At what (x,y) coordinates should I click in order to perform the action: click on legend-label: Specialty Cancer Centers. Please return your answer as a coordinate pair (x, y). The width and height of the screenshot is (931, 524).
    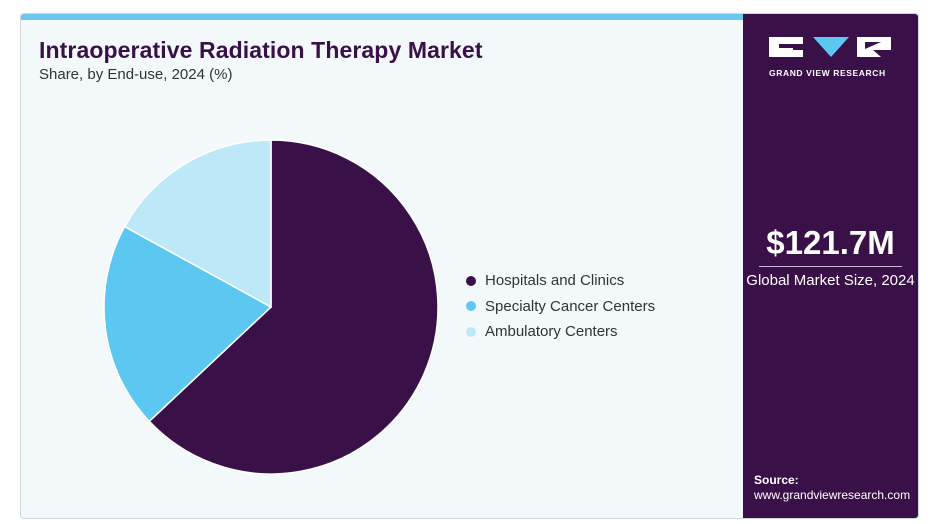
    Looking at the image, I should click on (570, 306).